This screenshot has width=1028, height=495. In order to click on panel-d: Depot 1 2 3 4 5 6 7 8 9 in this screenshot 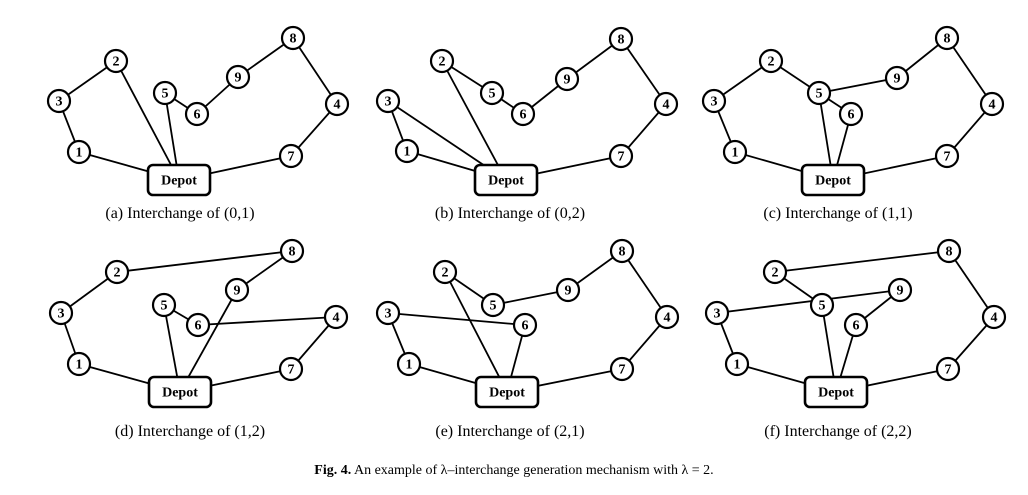, I will do `click(198, 323)`.